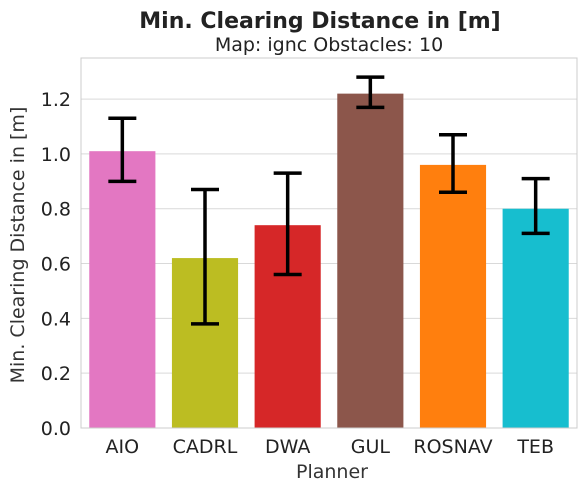 Image resolution: width=586 pixels, height=492 pixels. Describe the element at coordinates (535, 447) in the screenshot. I see `x-tick-label: TEB` at that location.